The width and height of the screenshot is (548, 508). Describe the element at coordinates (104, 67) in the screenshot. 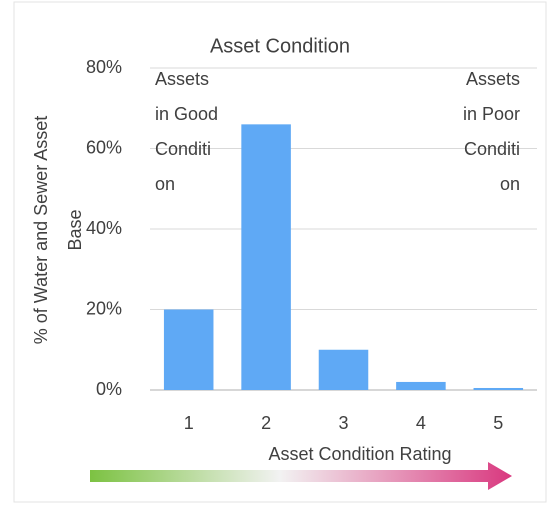

I see `y-tick-label: 80%` at that location.